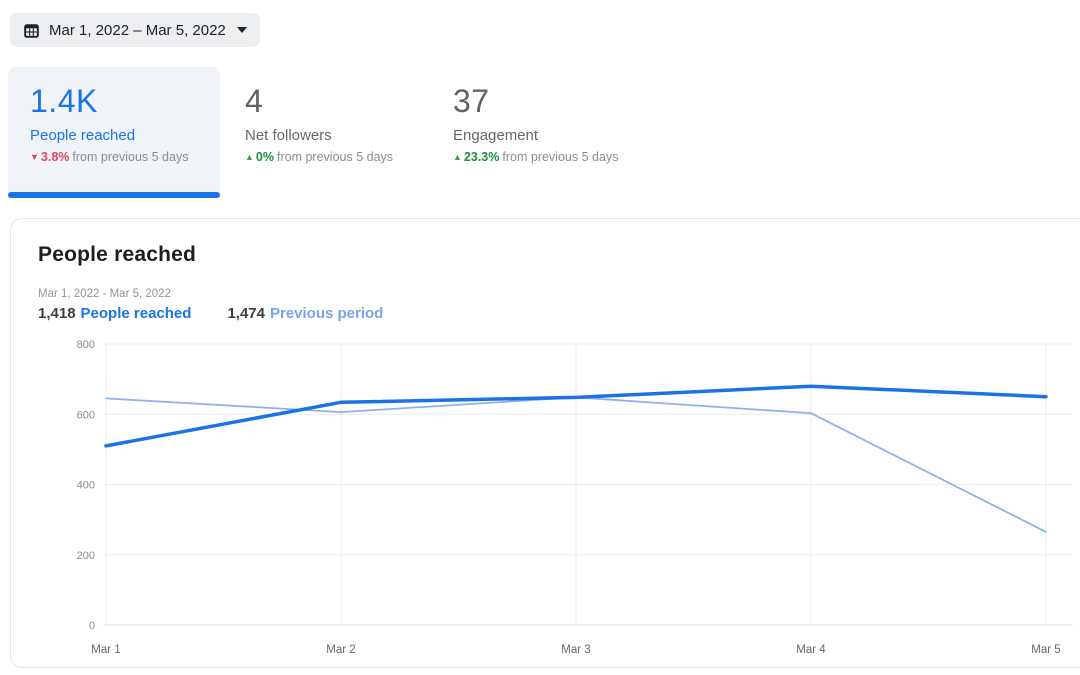 The height and width of the screenshot is (675, 1080). I want to click on date-range-selector: Mar 1, 2022 – Mar 5, 2022, so click(135, 30).